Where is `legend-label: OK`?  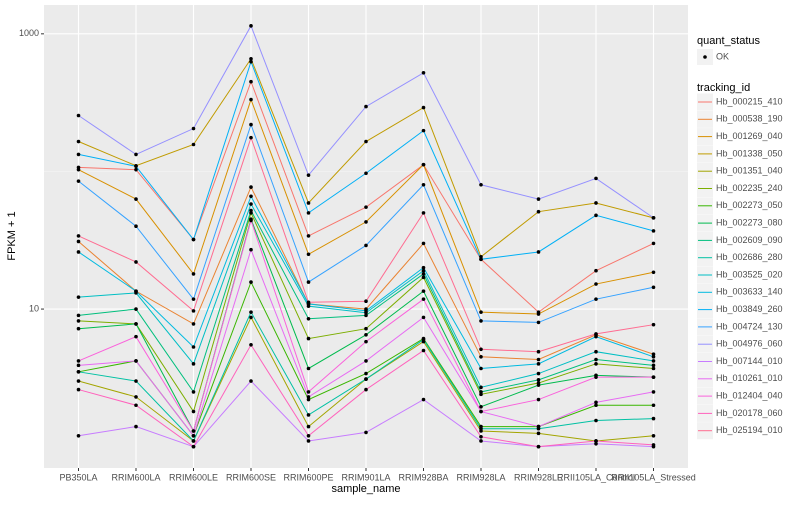
legend-label: OK is located at coordinates (722, 56).